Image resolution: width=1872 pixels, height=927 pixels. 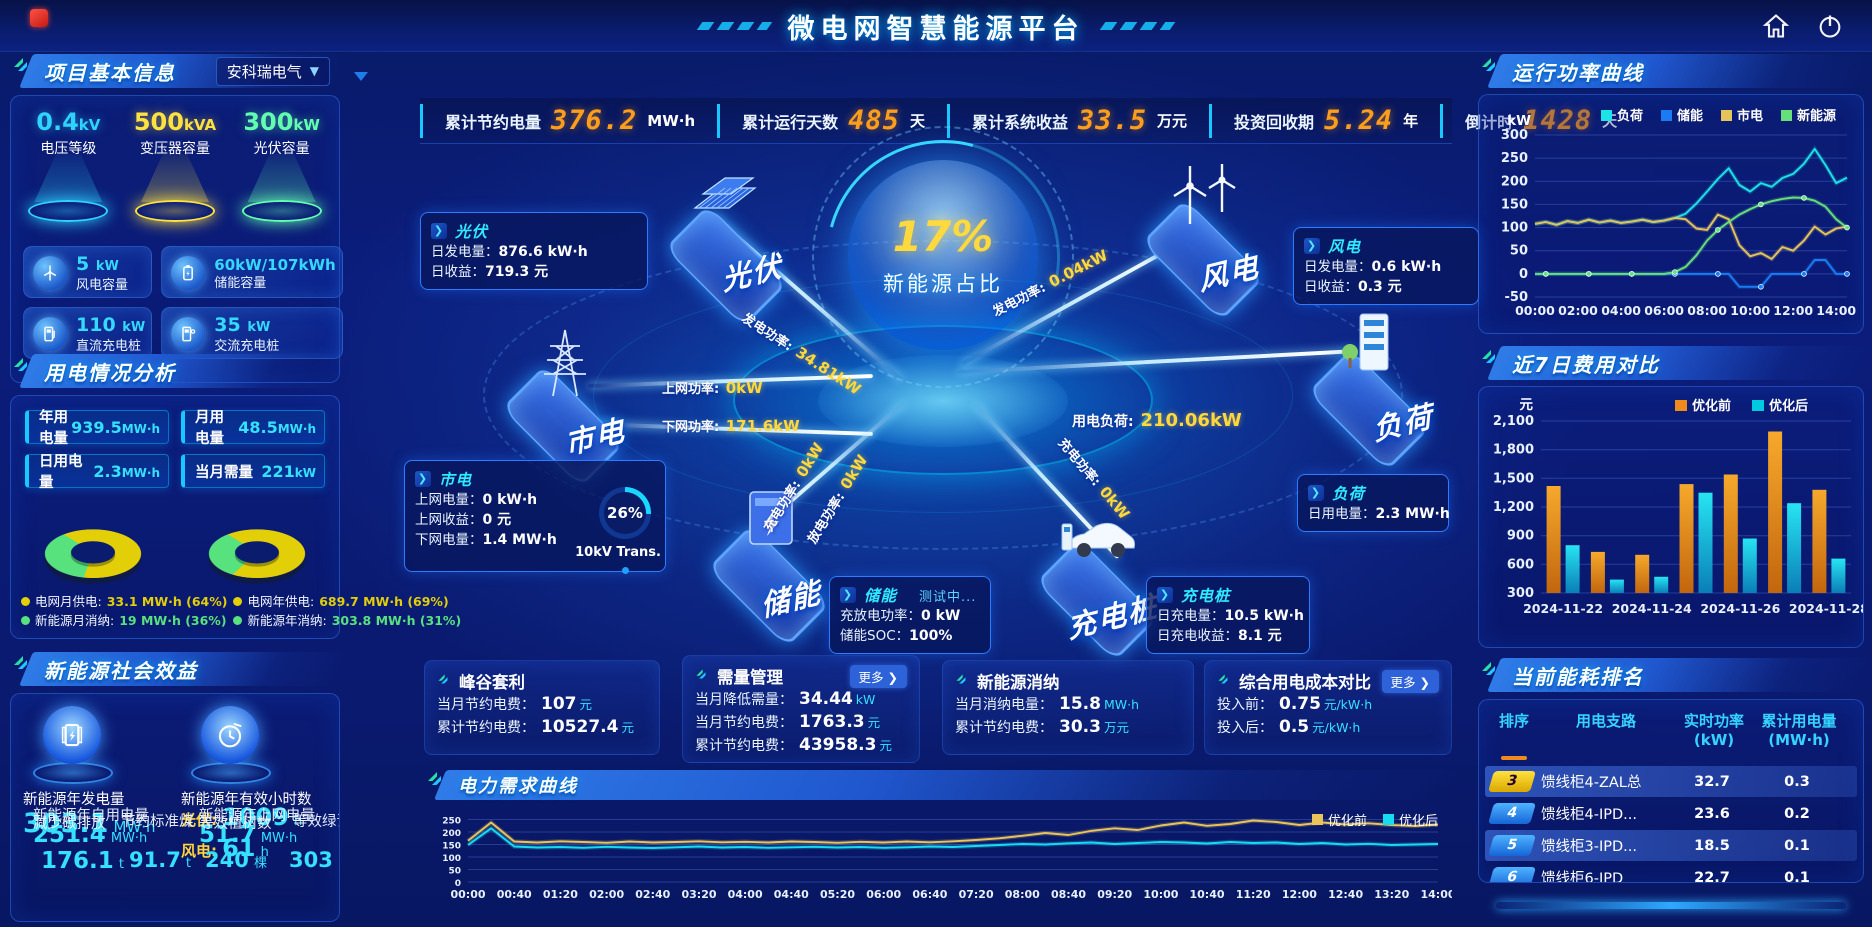 I want to click on social-bottom-value: 51.7 MW·h, so click(x=248, y=835).